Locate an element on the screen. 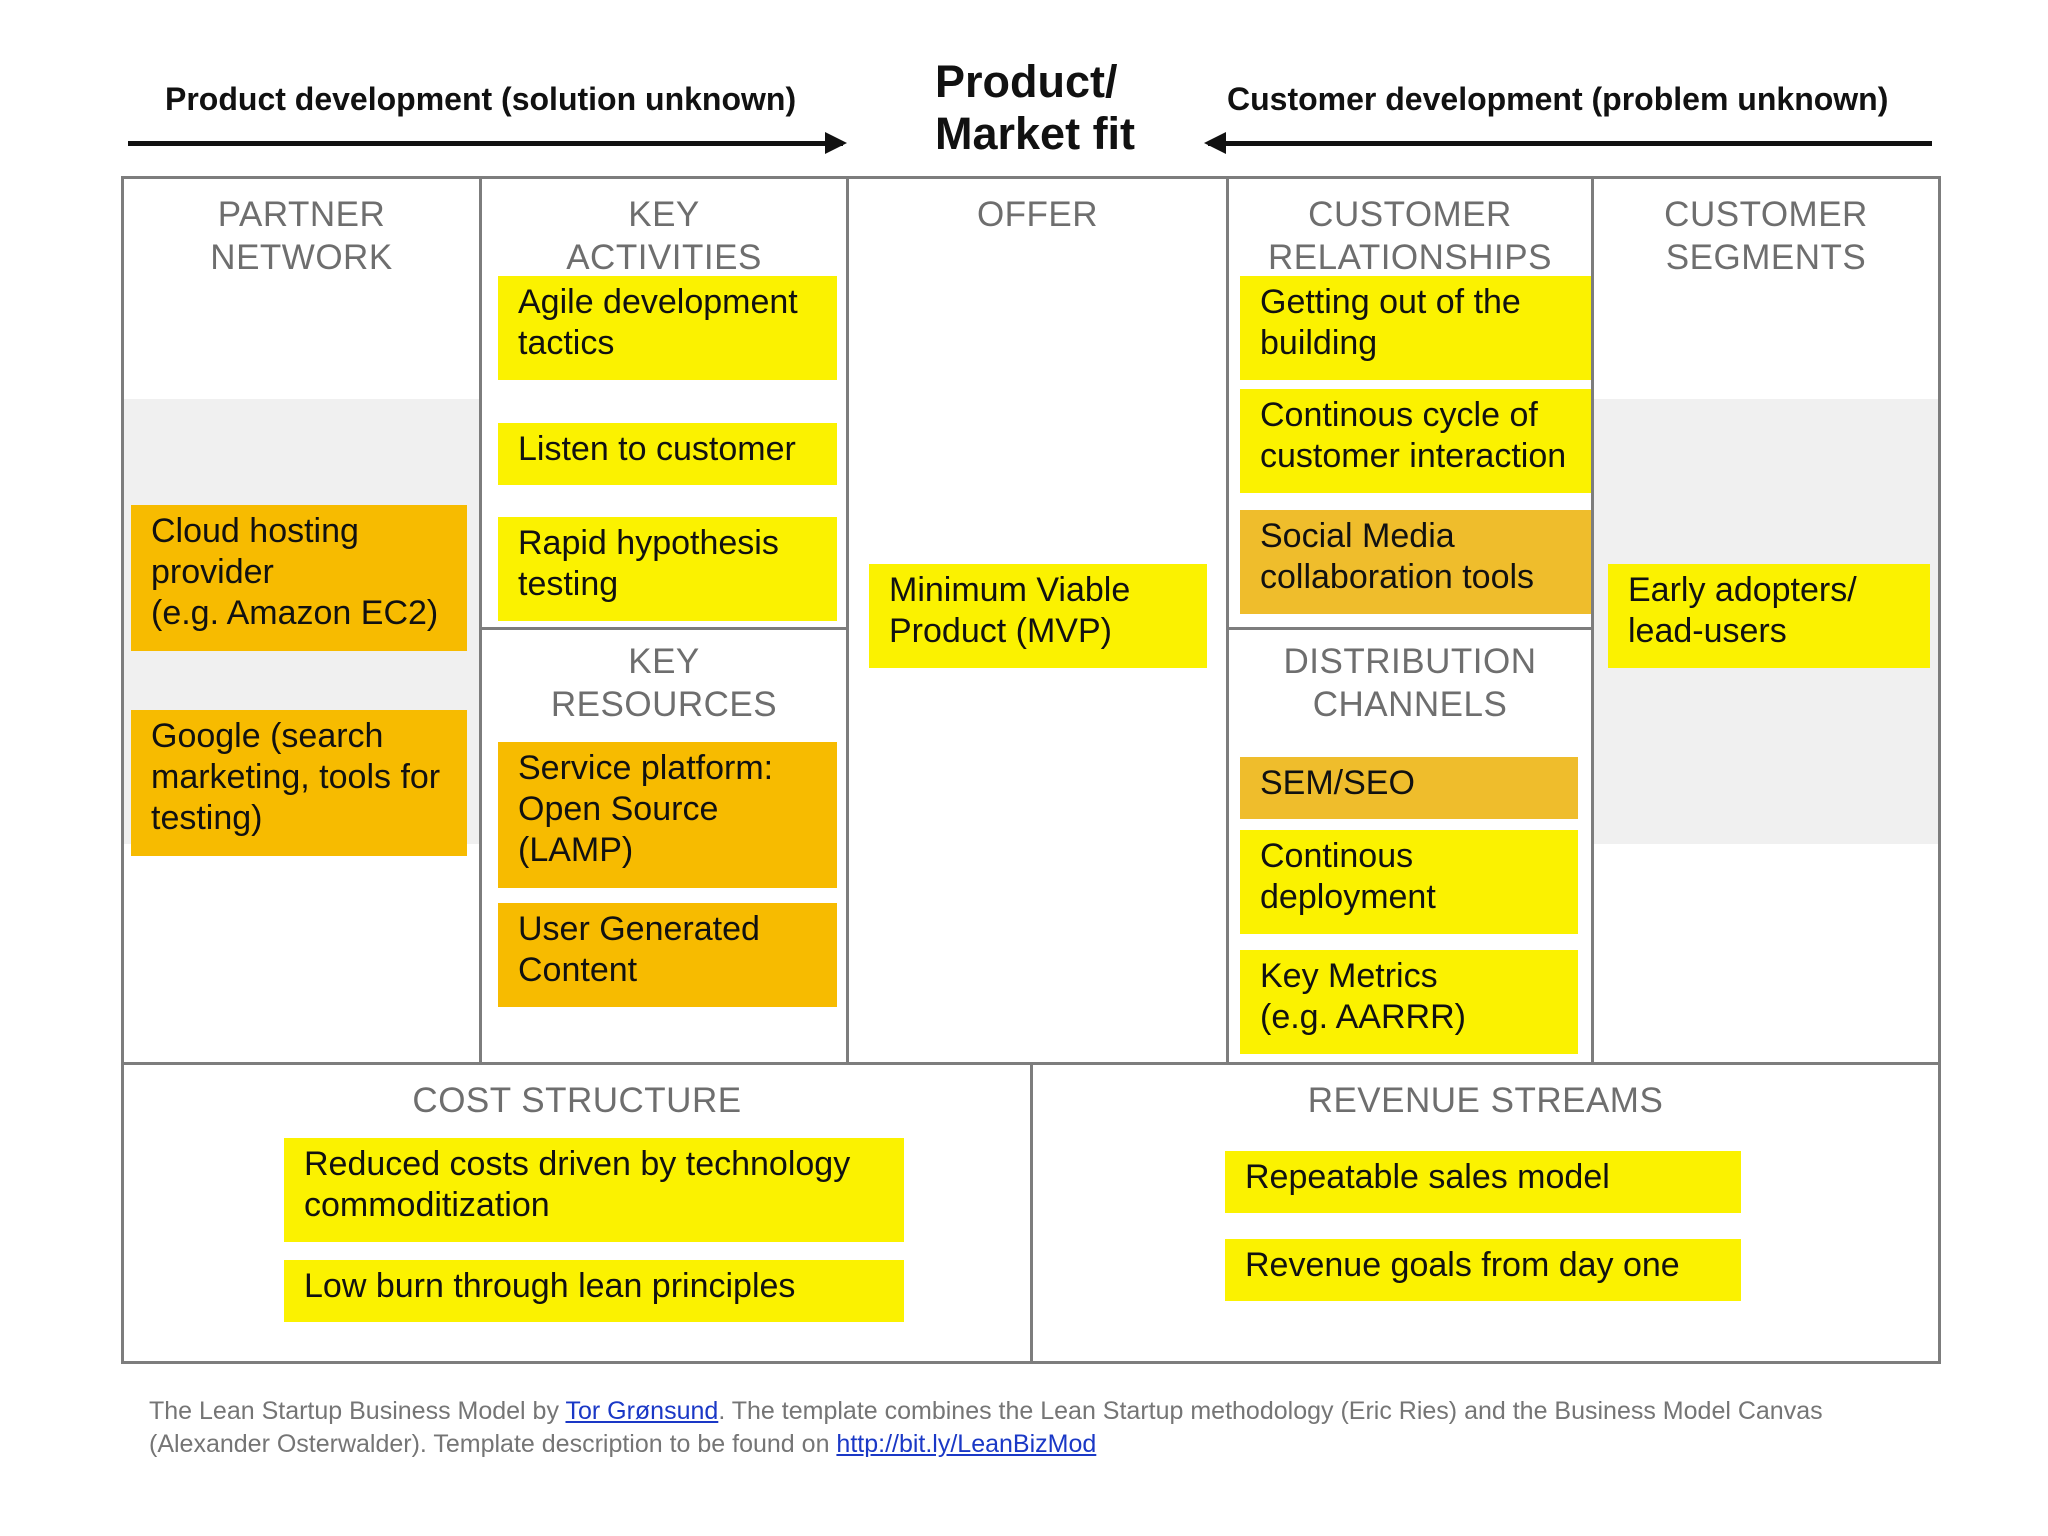  title-line: RESOURCES is located at coordinates (664, 704).